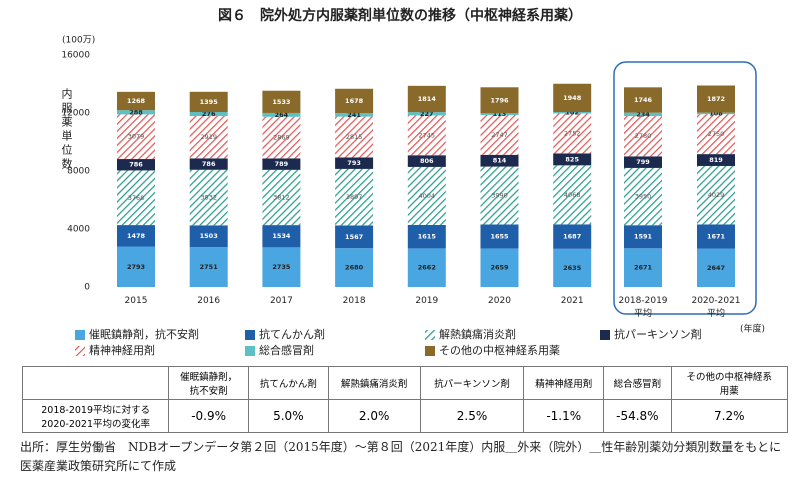  I want to click on data-label: 288, so click(136, 112).